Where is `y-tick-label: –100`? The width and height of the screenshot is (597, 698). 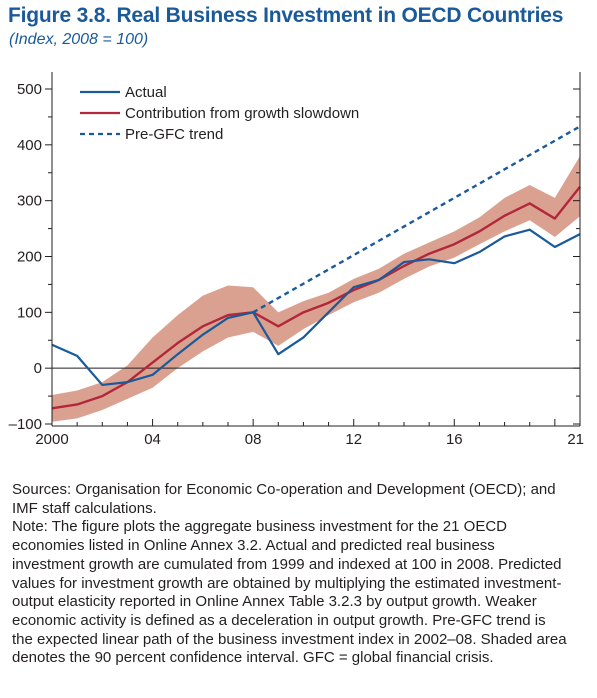
y-tick-label: –100 is located at coordinates (25, 424).